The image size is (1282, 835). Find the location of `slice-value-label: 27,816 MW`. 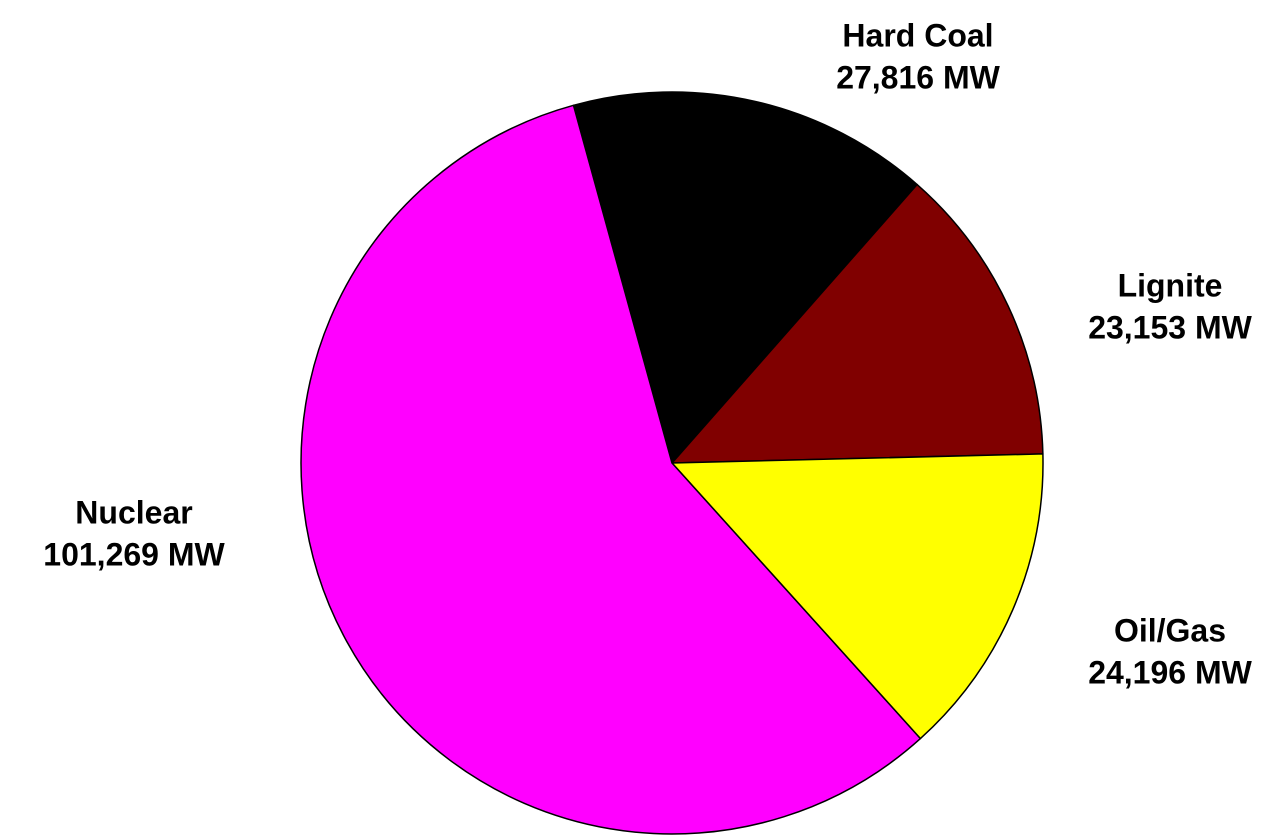

slice-value-label: 27,816 MW is located at coordinates (918, 77).